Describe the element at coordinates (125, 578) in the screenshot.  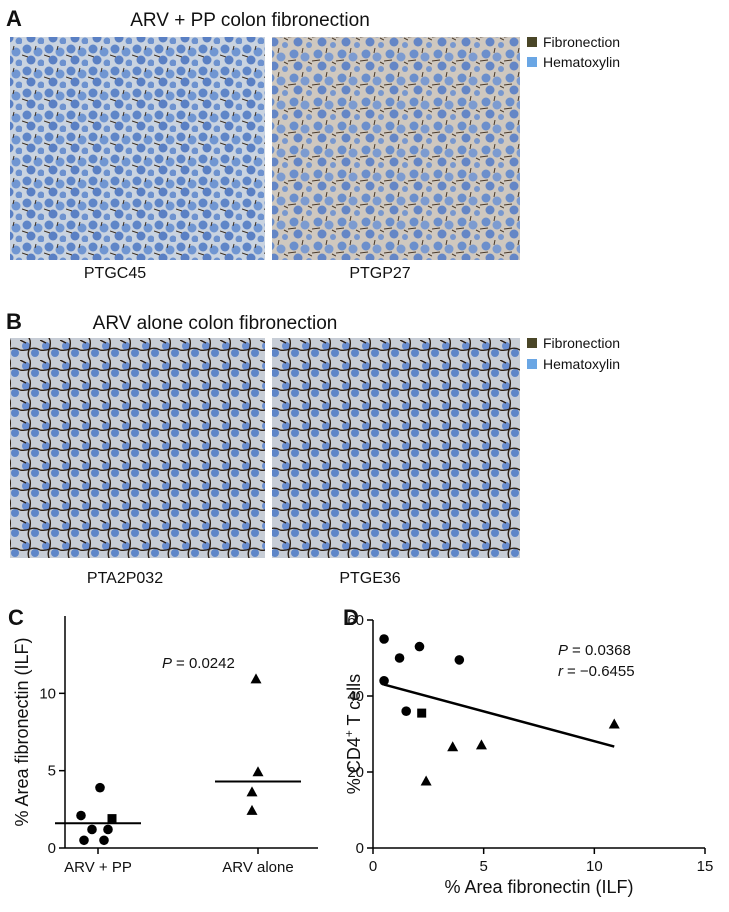
I see `image-caption: PTA2P032` at that location.